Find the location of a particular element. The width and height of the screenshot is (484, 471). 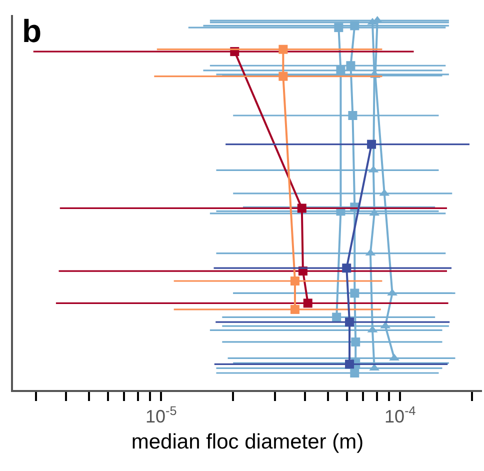

x-tick-label: 10$^{-4}$ is located at coordinates (400, 415).